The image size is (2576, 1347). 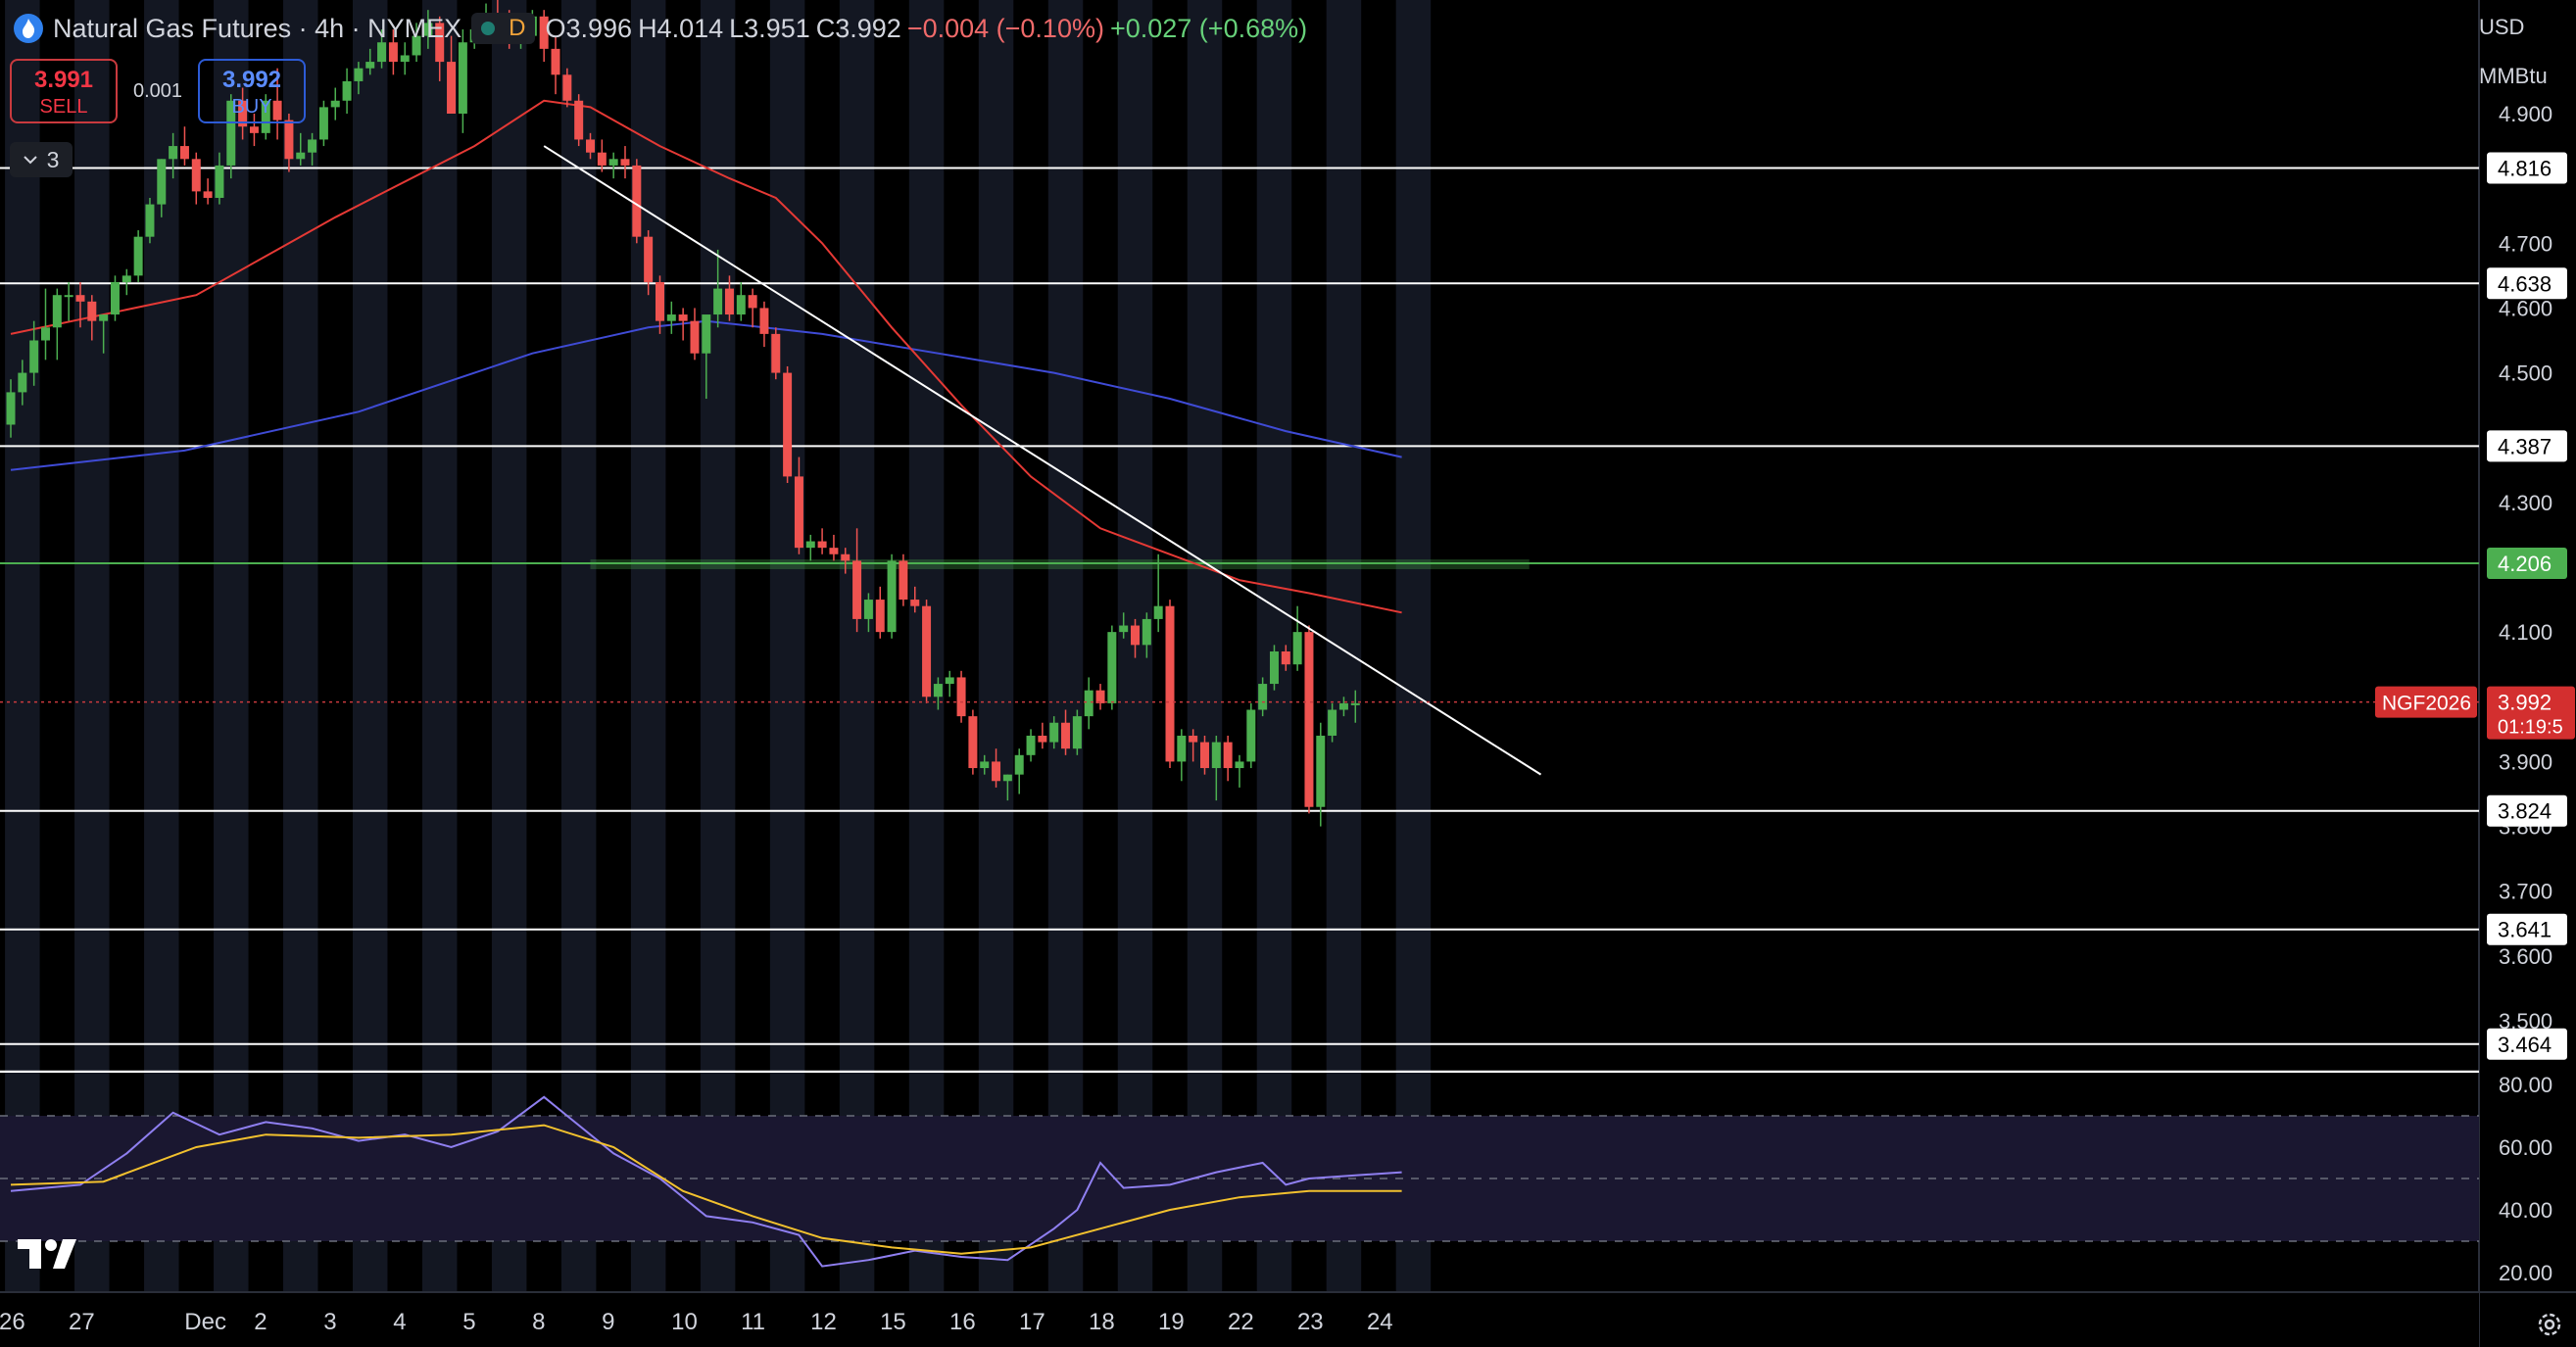 I want to click on rsi-moving-average-line, so click(x=706, y=1189).